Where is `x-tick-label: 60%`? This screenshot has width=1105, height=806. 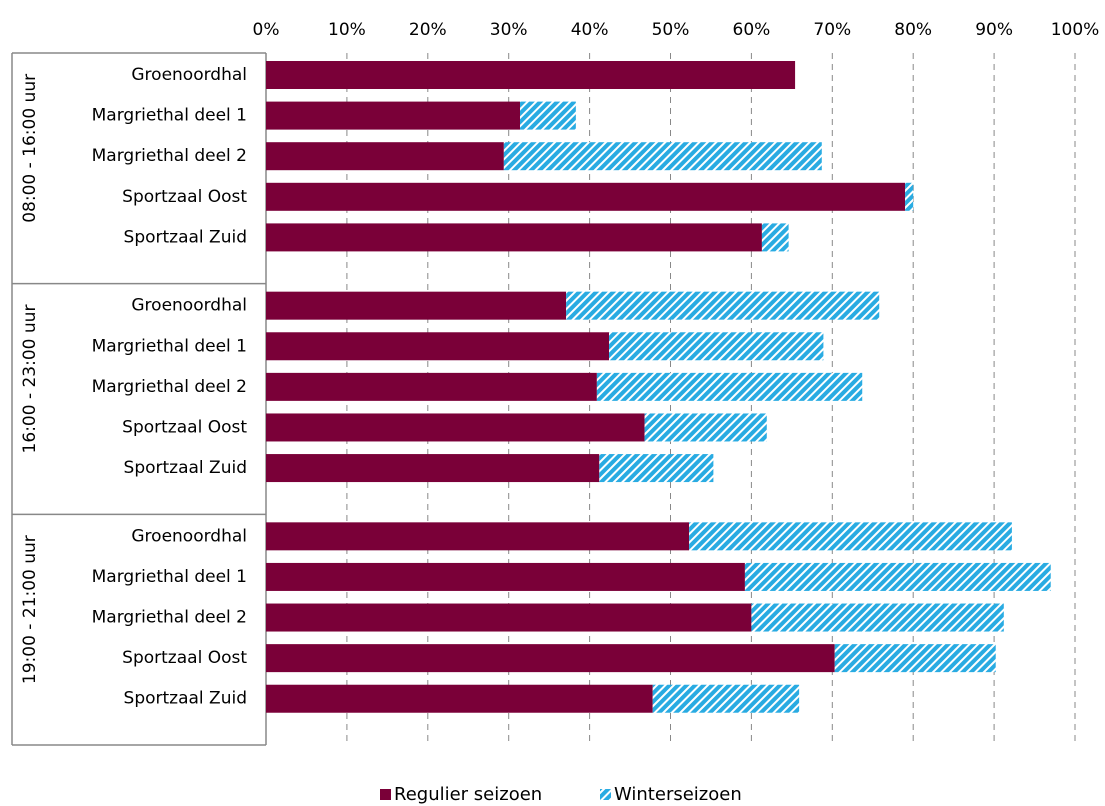
x-tick-label: 60% is located at coordinates (752, 30).